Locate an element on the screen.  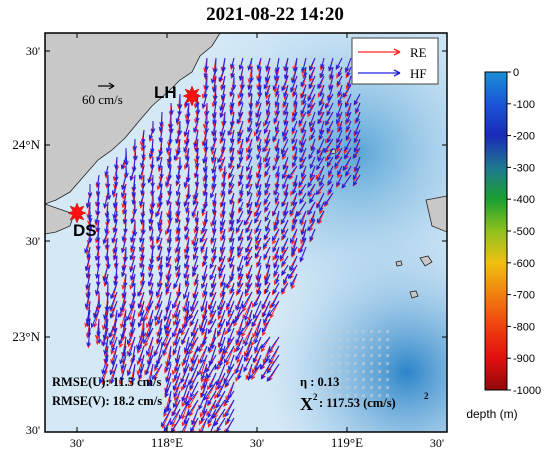
eta-text: η : 0.13 is located at coordinates (319, 382).